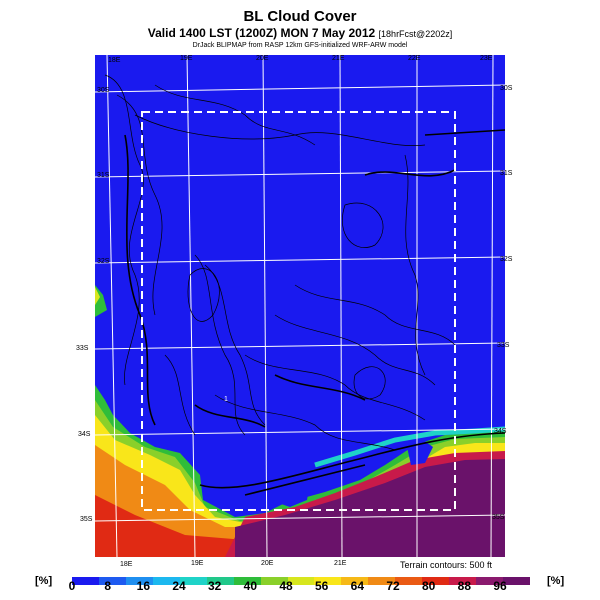 Image resolution: width=600 pixels, height=600 pixels. I want to click on lat-label-left-34s: 34S, so click(84, 434).